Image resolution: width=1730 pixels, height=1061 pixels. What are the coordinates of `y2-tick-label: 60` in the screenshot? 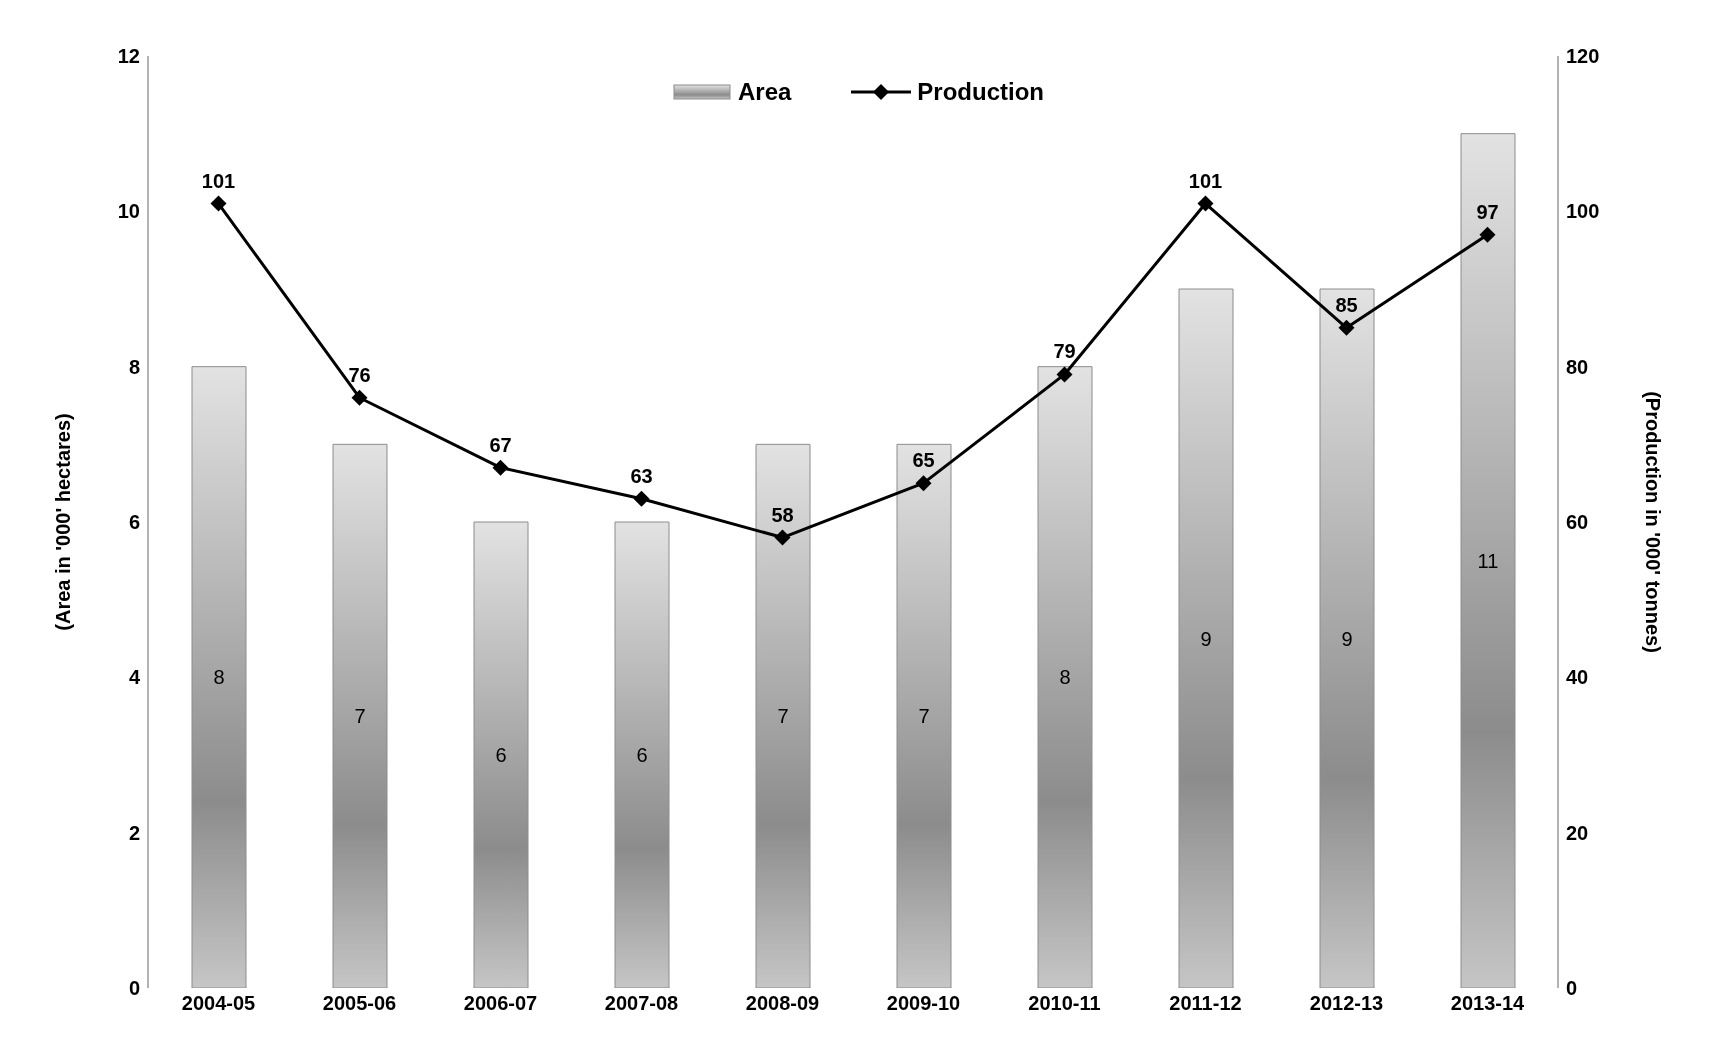 It's located at (1577, 522).